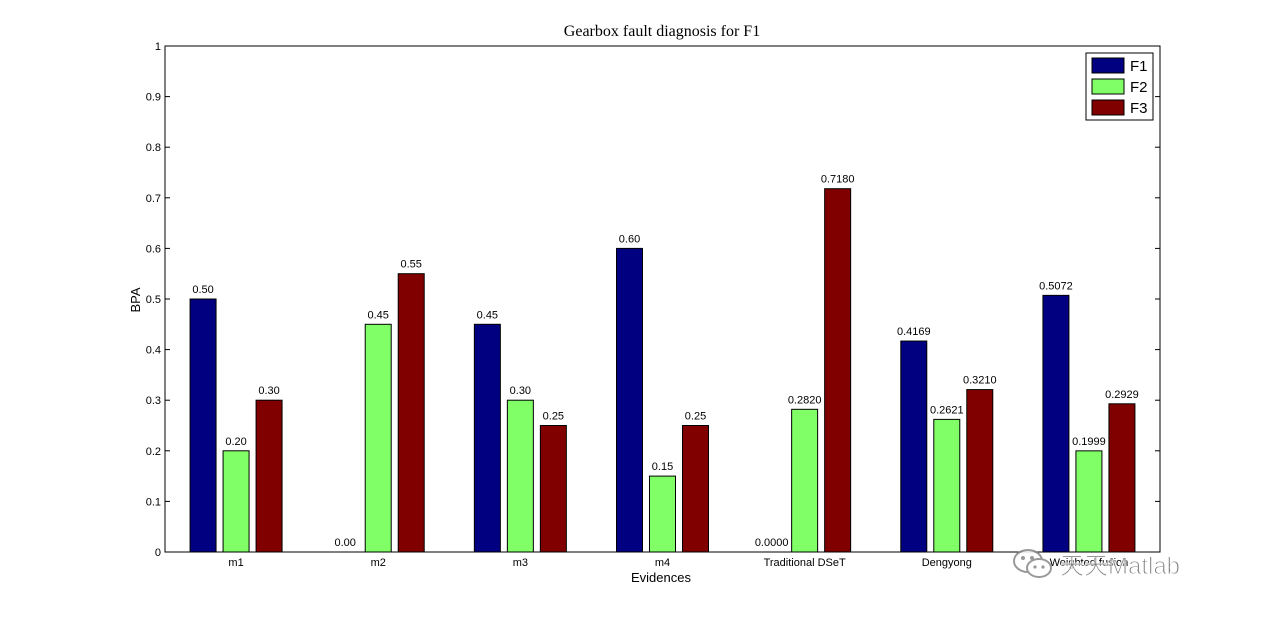 The width and height of the screenshot is (1280, 626). Describe the element at coordinates (914, 332) in the screenshot. I see `data-label: 0.4169` at that location.